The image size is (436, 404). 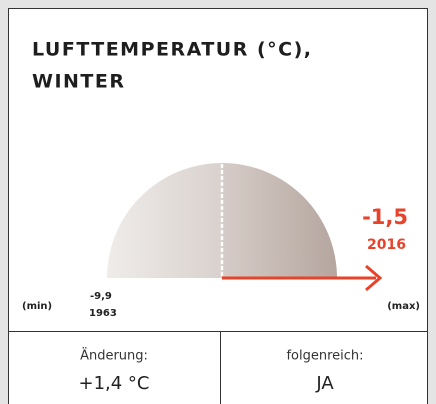 What do you see at coordinates (172, 50) in the screenshot?
I see `title-line: LUFTTEMPERATUR (°C),` at bounding box center [172, 50].